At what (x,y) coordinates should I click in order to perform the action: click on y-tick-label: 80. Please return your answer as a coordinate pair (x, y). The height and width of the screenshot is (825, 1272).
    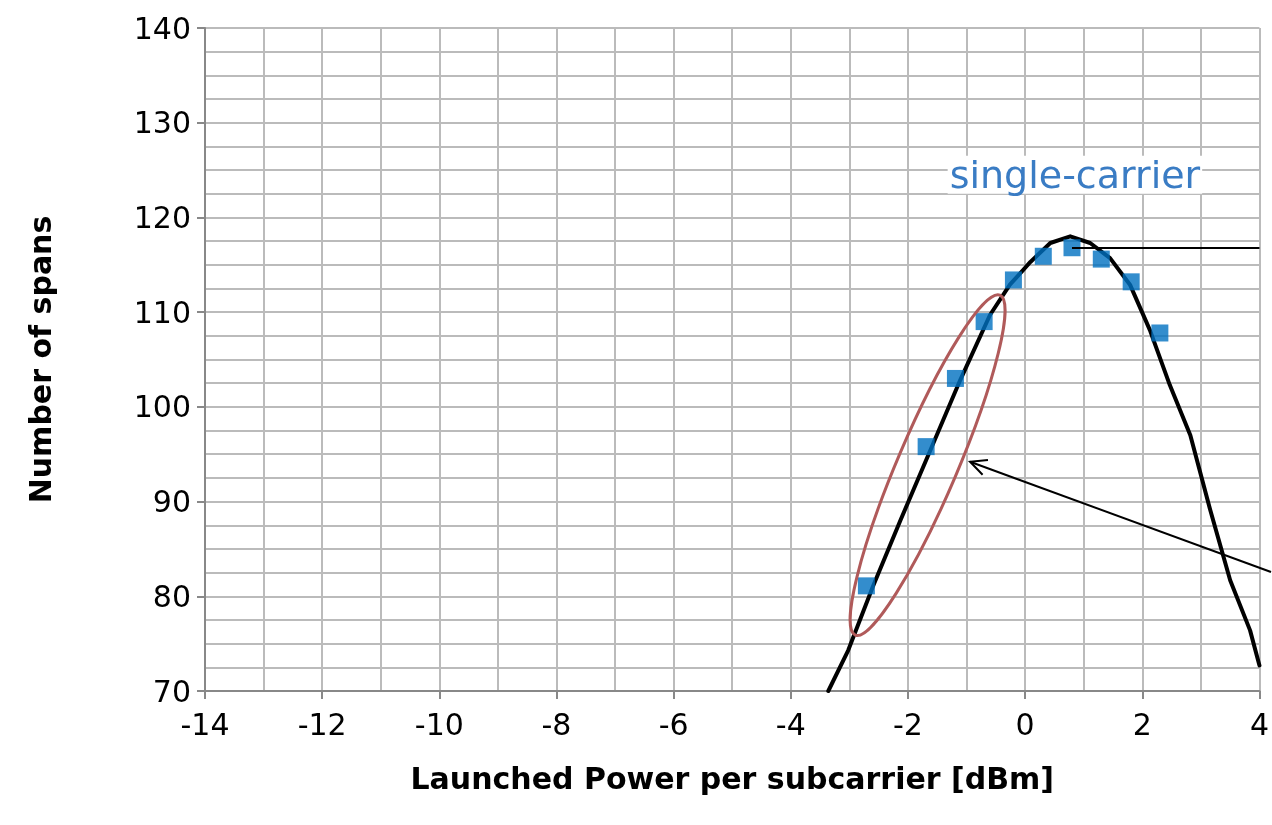
    Looking at the image, I should click on (171, 596).